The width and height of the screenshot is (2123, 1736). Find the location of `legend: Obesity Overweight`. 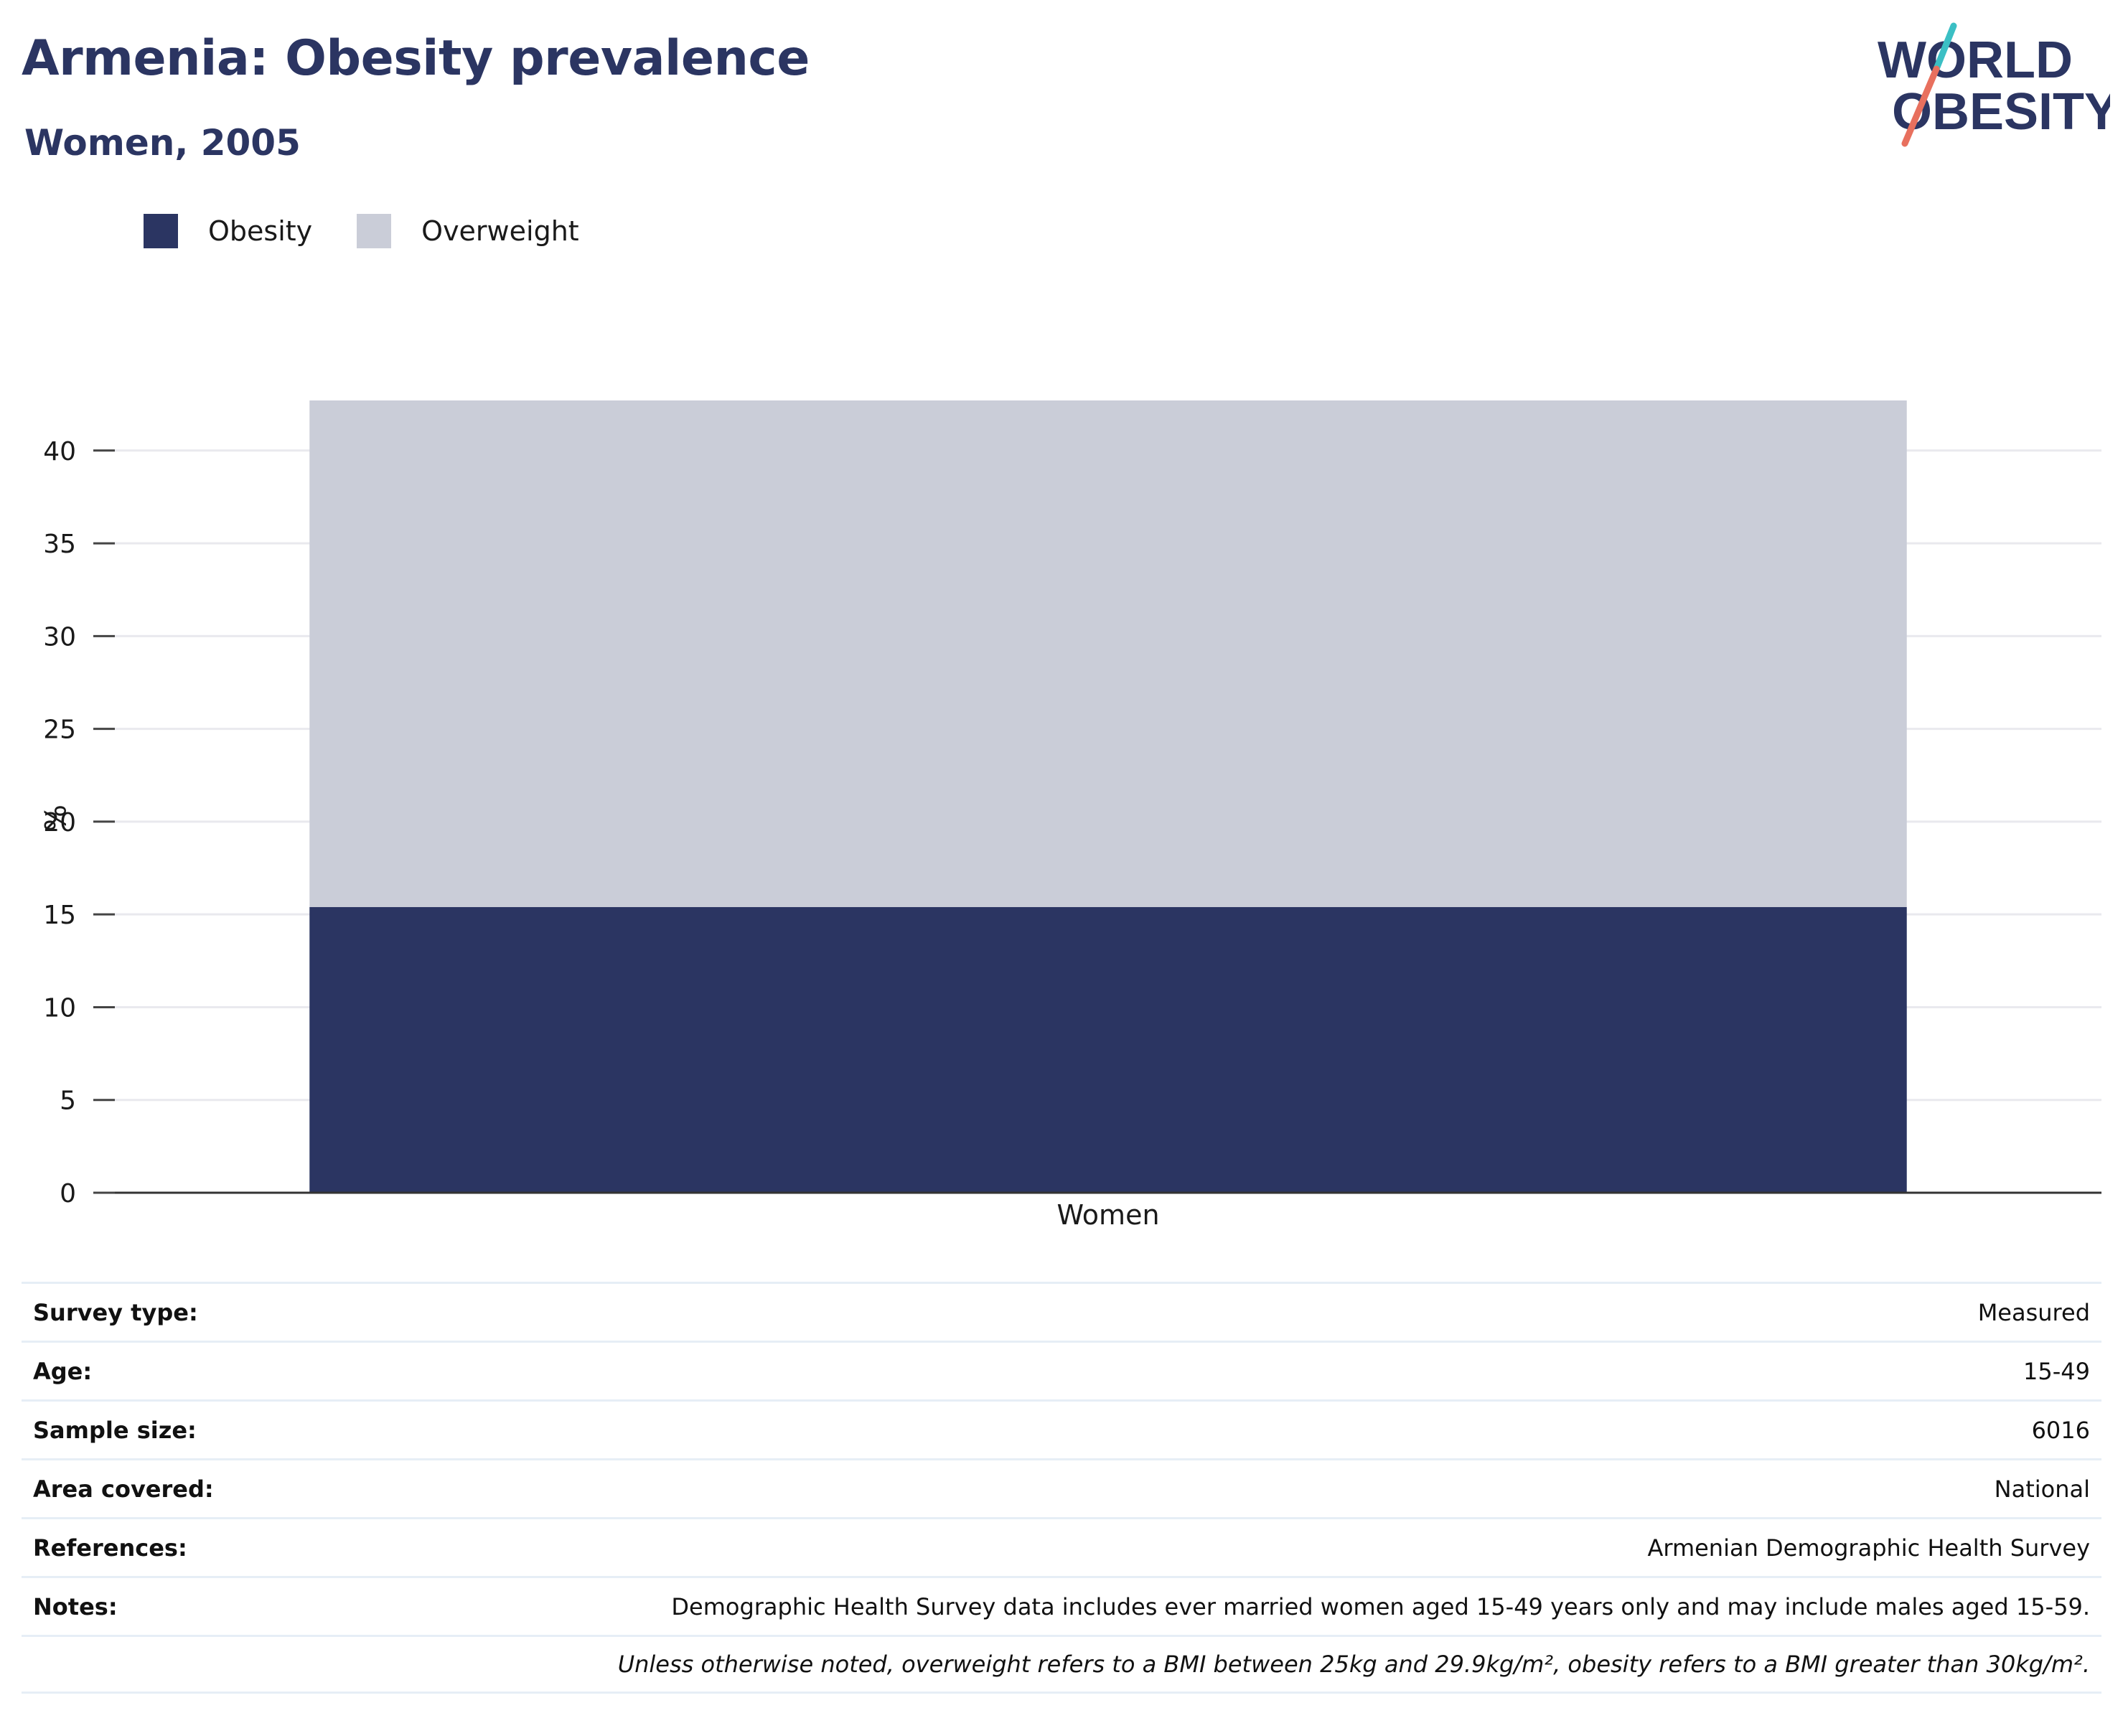

legend: Obesity Overweight is located at coordinates (384, 231).